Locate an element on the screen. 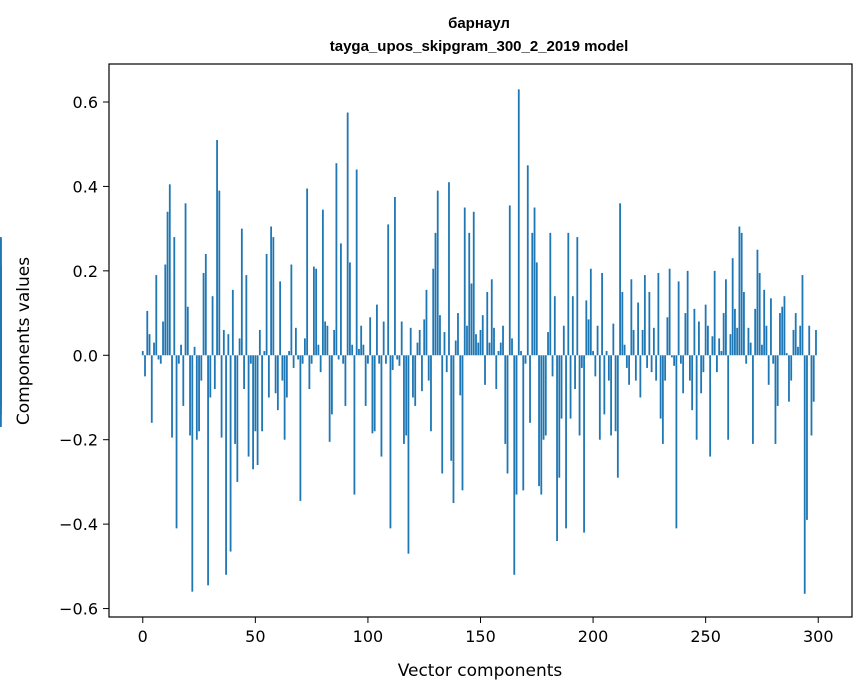 The image size is (867, 696). y-tick-label: −0.6 is located at coordinates (78, 609).